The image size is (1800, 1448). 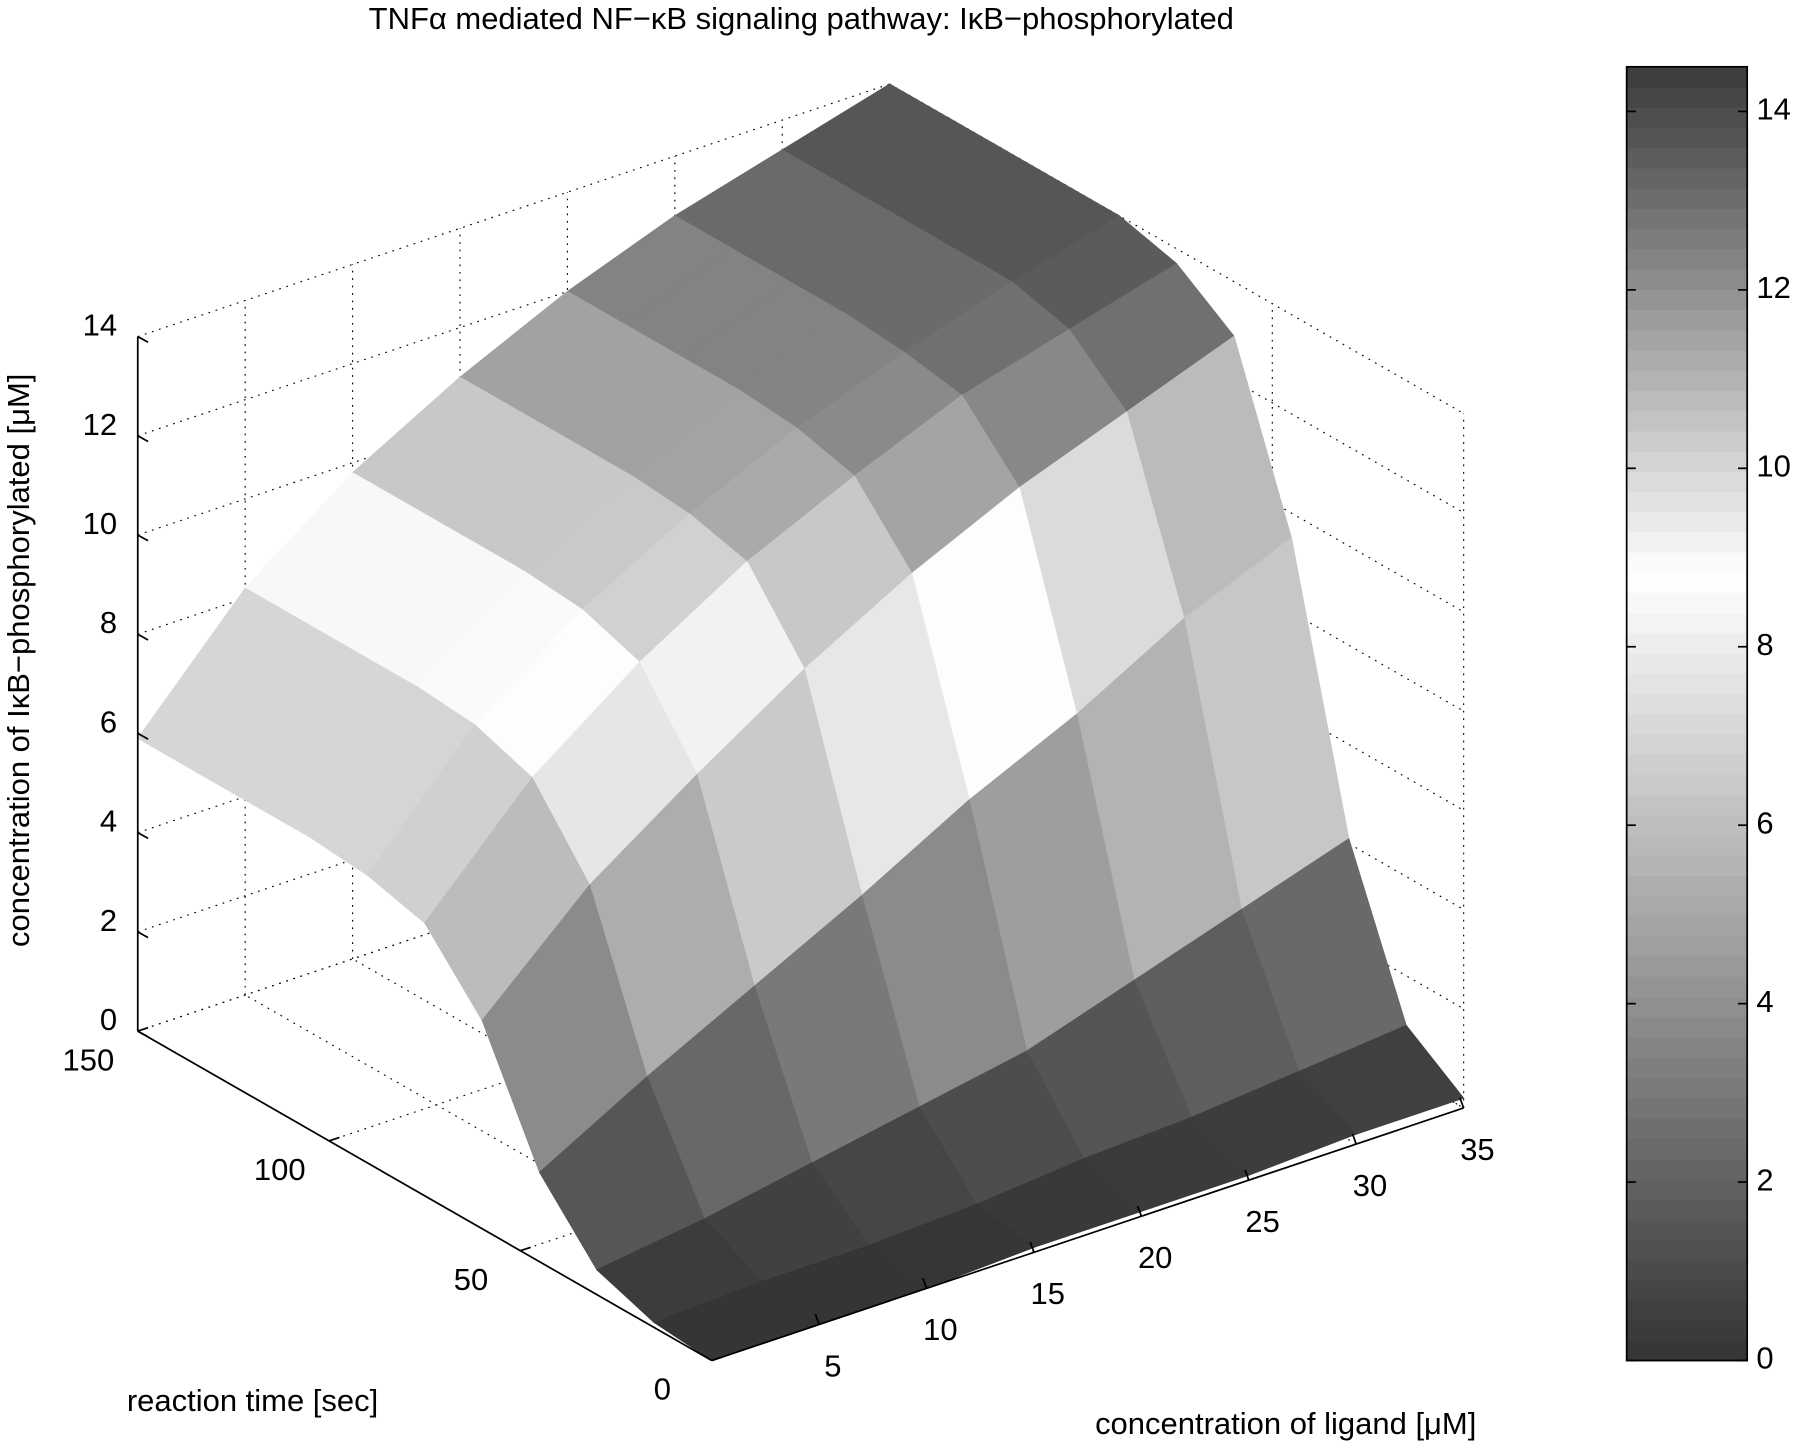 What do you see at coordinates (100, 325) in the screenshot?
I see `z-tick-label: 14` at bounding box center [100, 325].